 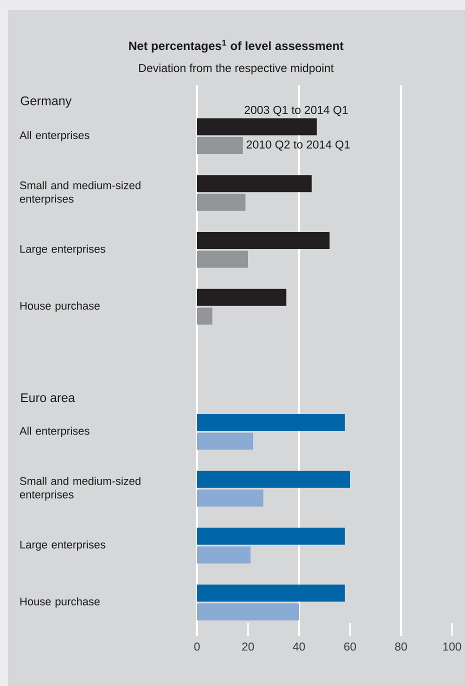 I want to click on x-tick-label: 20, so click(x=248, y=646).